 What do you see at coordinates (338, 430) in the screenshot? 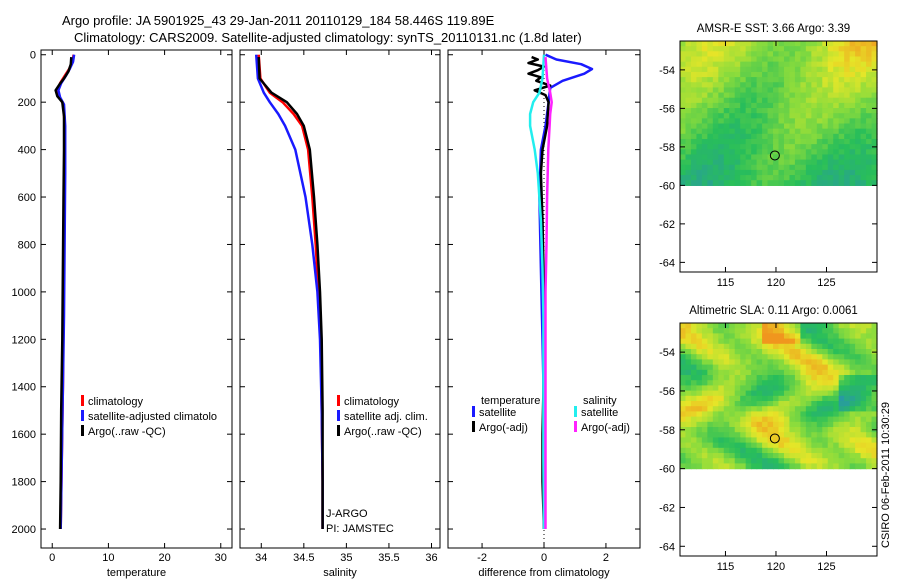
I see `legend-swatch` at bounding box center [338, 430].